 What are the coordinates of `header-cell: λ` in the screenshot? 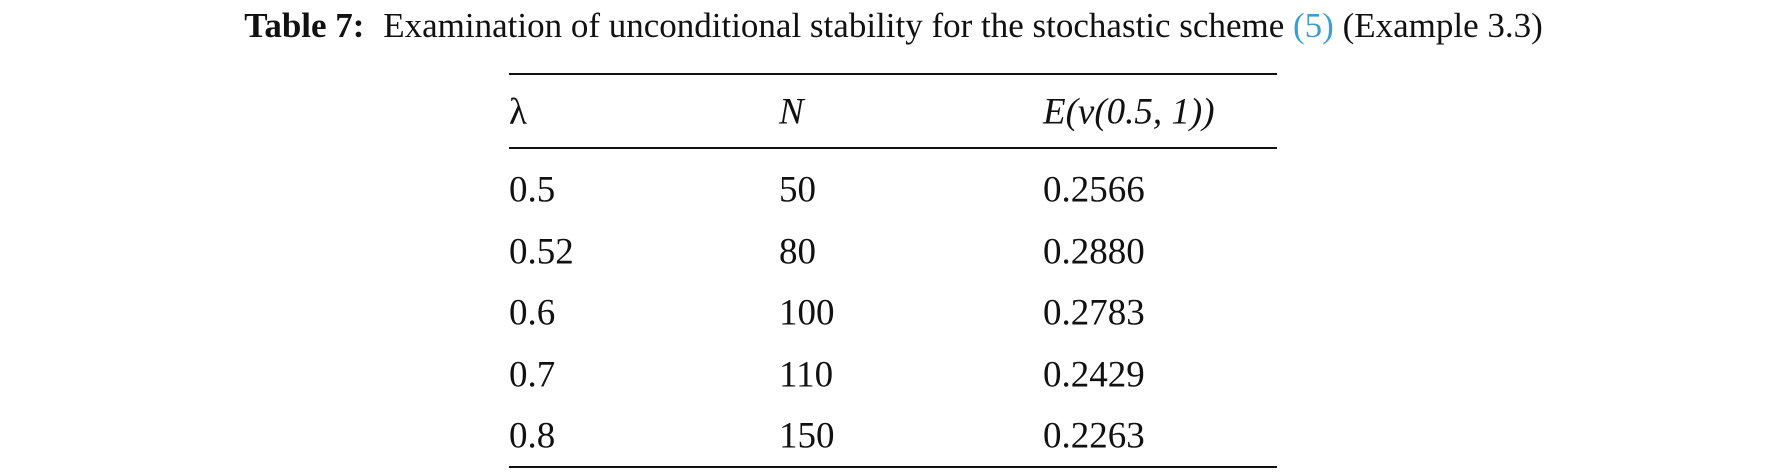 It's located at (518, 112).